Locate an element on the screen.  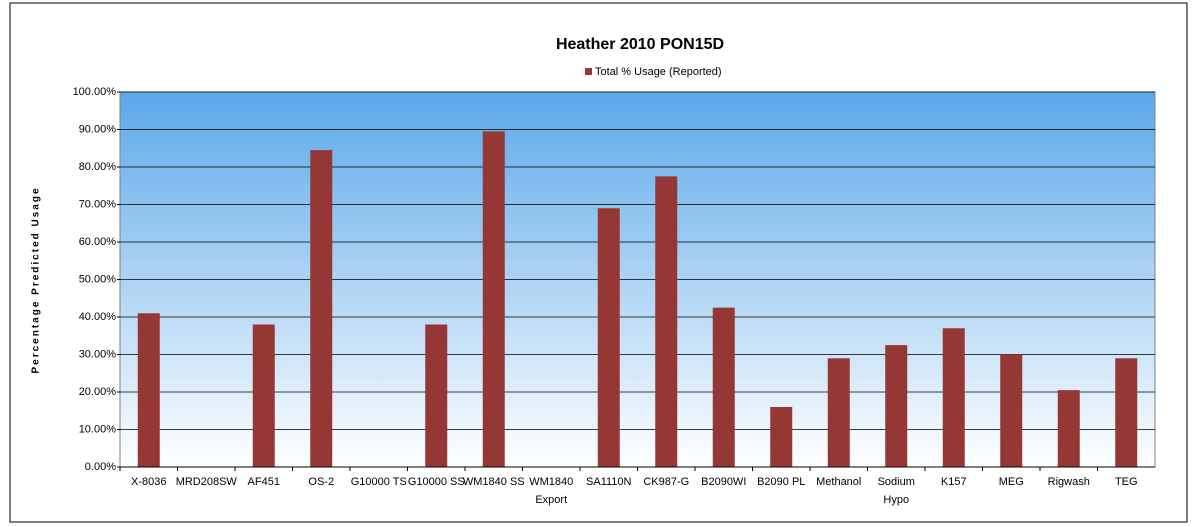
x-tick-label: G10000 TS is located at coordinates (379, 482).